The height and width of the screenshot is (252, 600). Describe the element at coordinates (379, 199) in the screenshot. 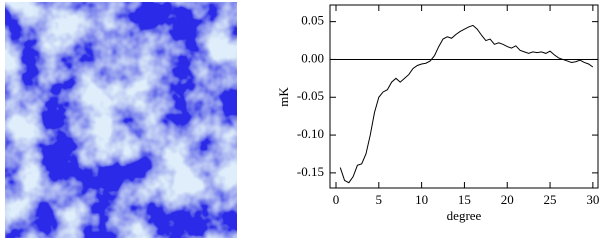

I see `x-tick-label: 5` at that location.